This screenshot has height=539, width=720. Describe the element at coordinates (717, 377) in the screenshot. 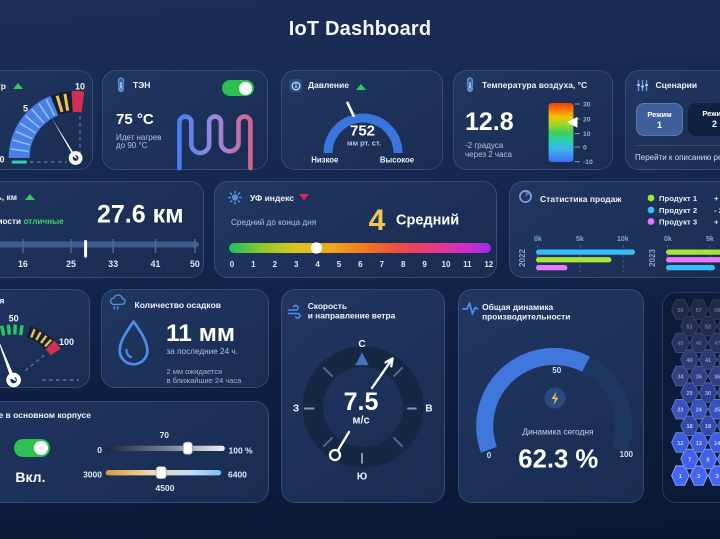

I see `svg-text: 36` at that location.